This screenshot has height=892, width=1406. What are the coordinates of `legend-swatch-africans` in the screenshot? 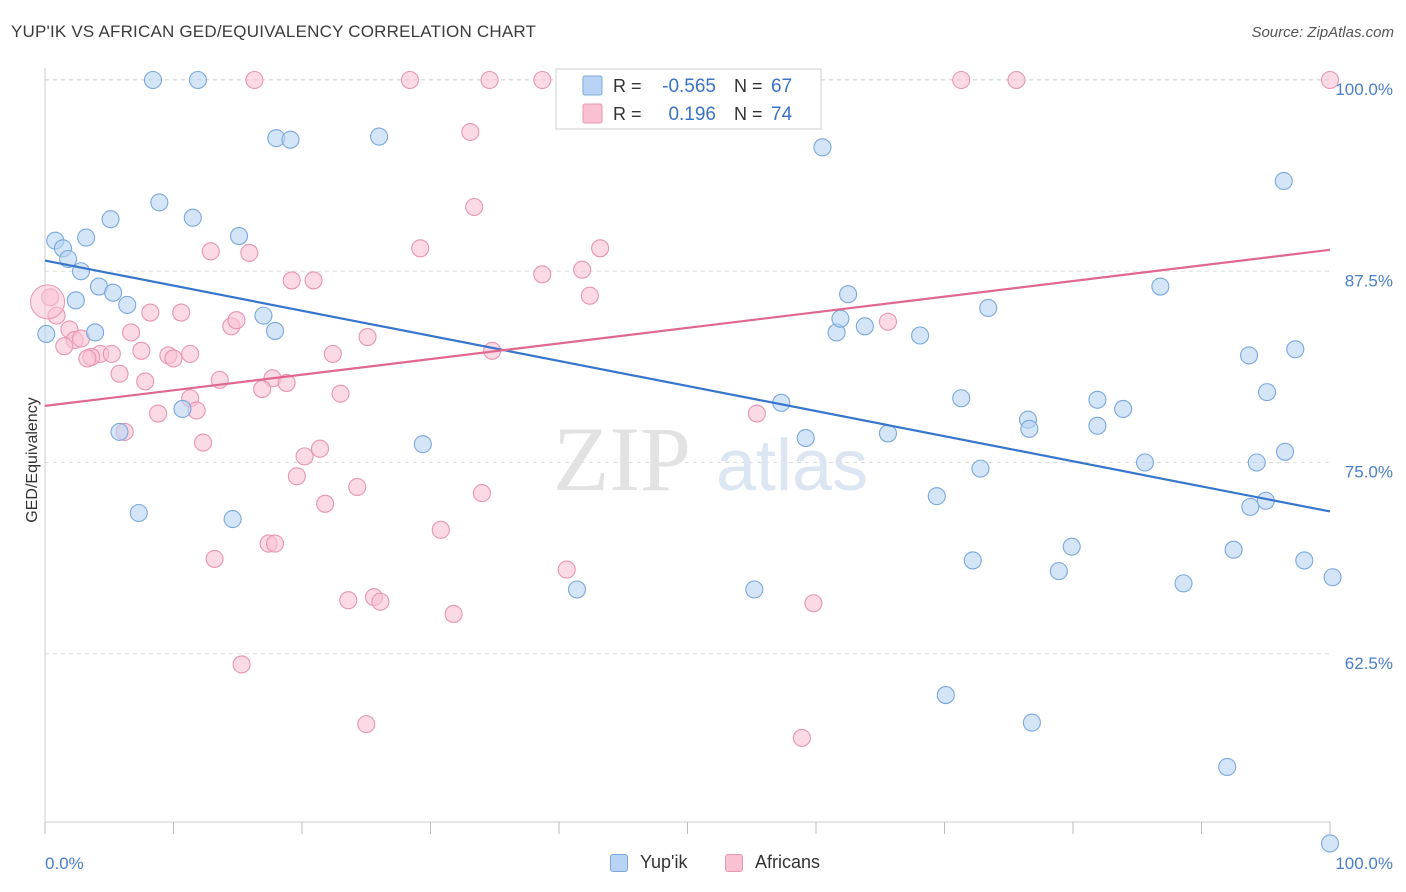 It's located at (592, 113).